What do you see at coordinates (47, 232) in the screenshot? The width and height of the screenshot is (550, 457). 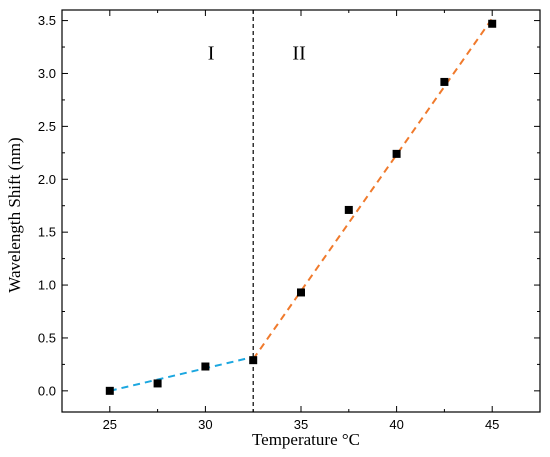 I see `y-tick-label: 1.5` at bounding box center [47, 232].